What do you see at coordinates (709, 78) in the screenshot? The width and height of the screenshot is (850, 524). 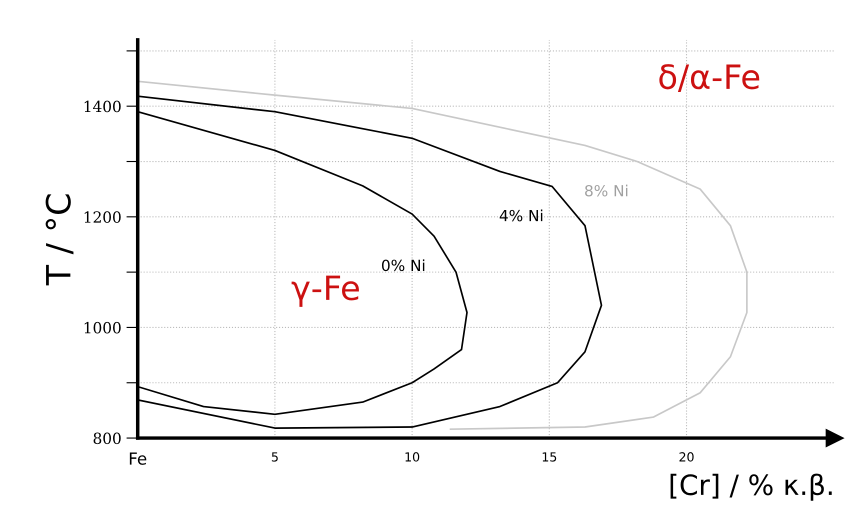 I see `annotation: δ/α-Fe` at bounding box center [709, 78].